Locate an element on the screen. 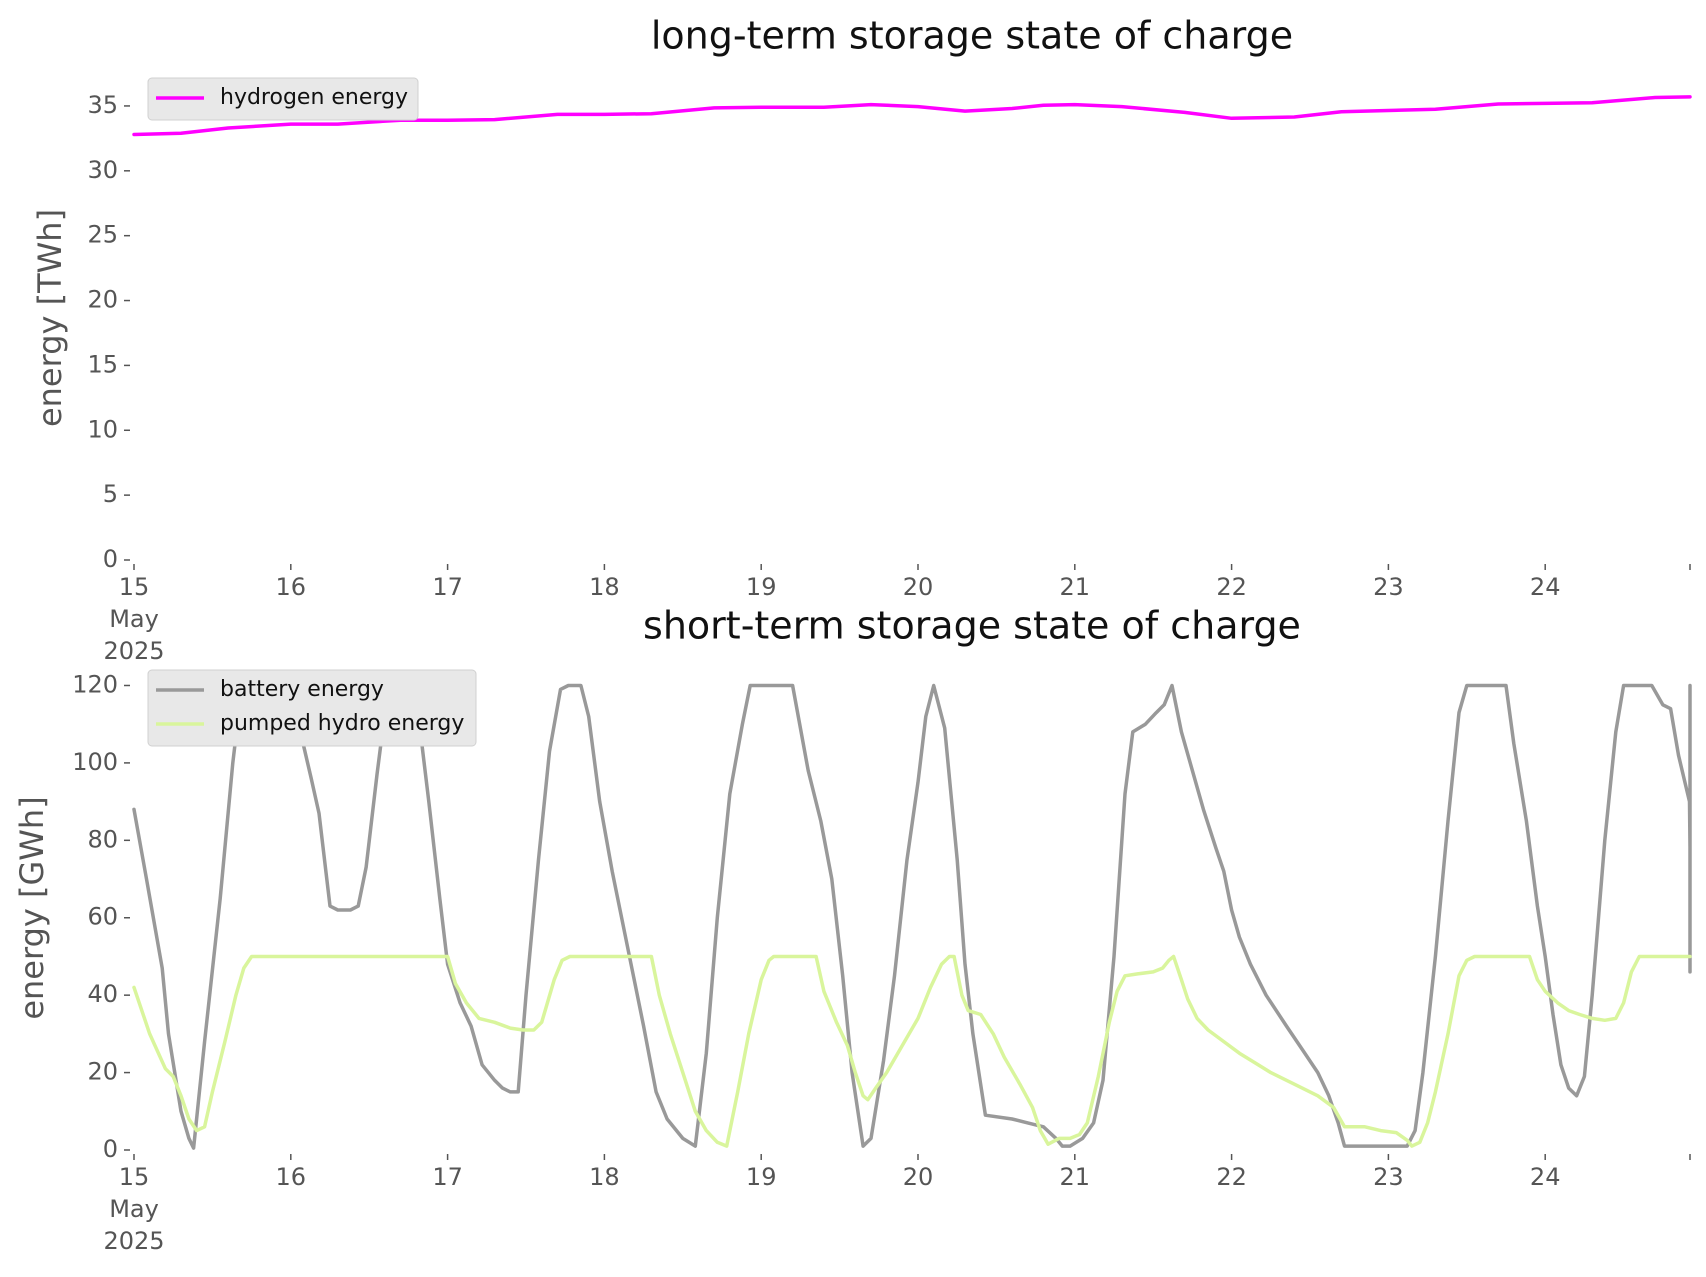 Image resolution: width=1706 pixels, height=1277 pixels. chart-title: long-term storage state of charge is located at coordinates (972, 36).